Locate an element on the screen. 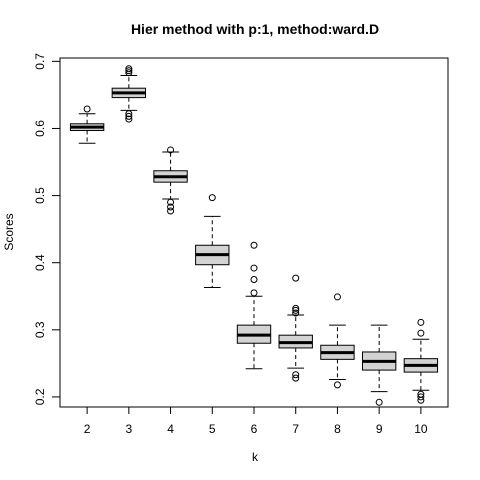 The height and width of the screenshot is (480, 480). x-tick-label: 5 is located at coordinates (212, 429).